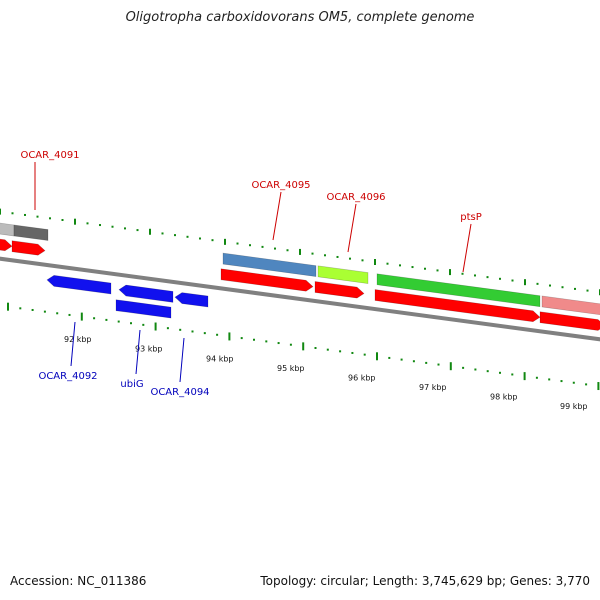 The image size is (600, 600). Describe the element at coordinates (131, 384) in the screenshot. I see `gene-label-reverse: ubiG` at that location.